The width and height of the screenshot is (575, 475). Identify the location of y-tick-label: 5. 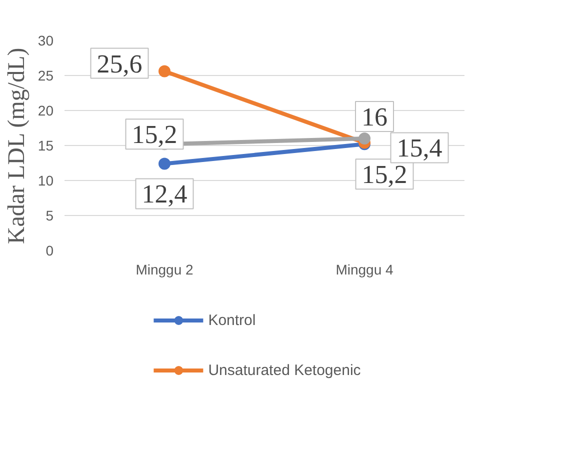
(50, 216).